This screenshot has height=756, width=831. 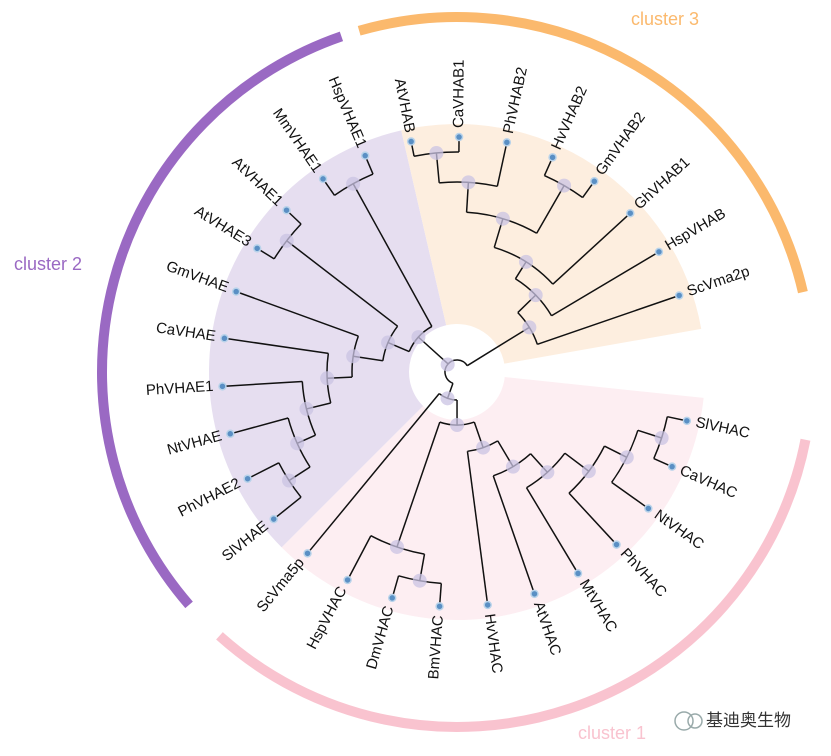 What do you see at coordinates (723, 428) in the screenshot?
I see `leaf-label: SlVHAC` at bounding box center [723, 428].